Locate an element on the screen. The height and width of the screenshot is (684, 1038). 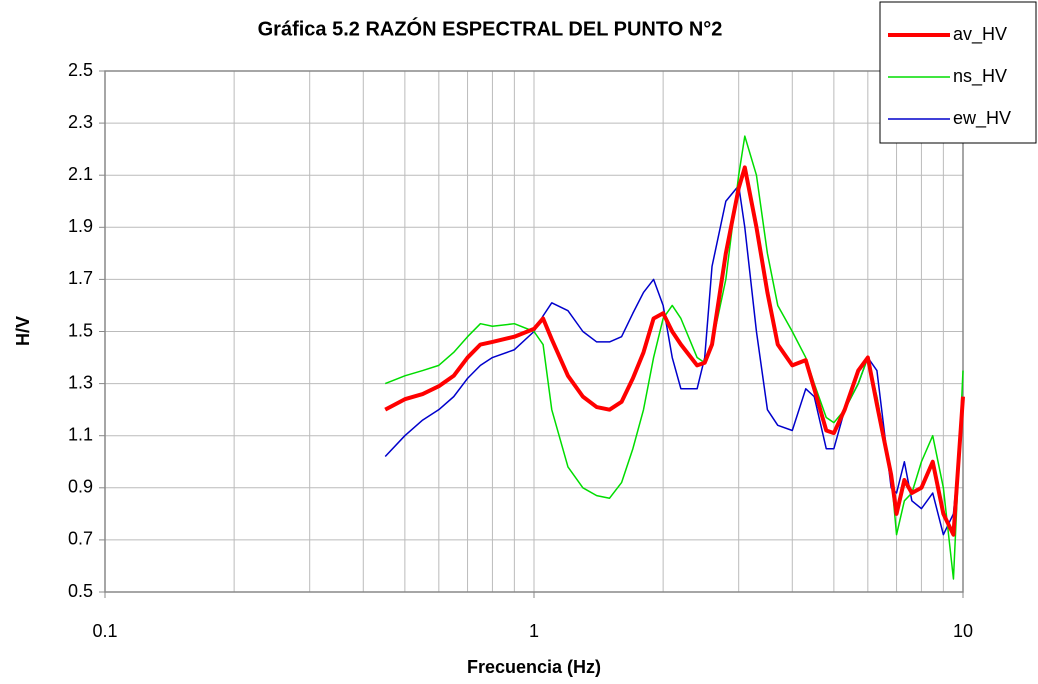
y-tick-label: 1.5 is located at coordinates (80, 330).